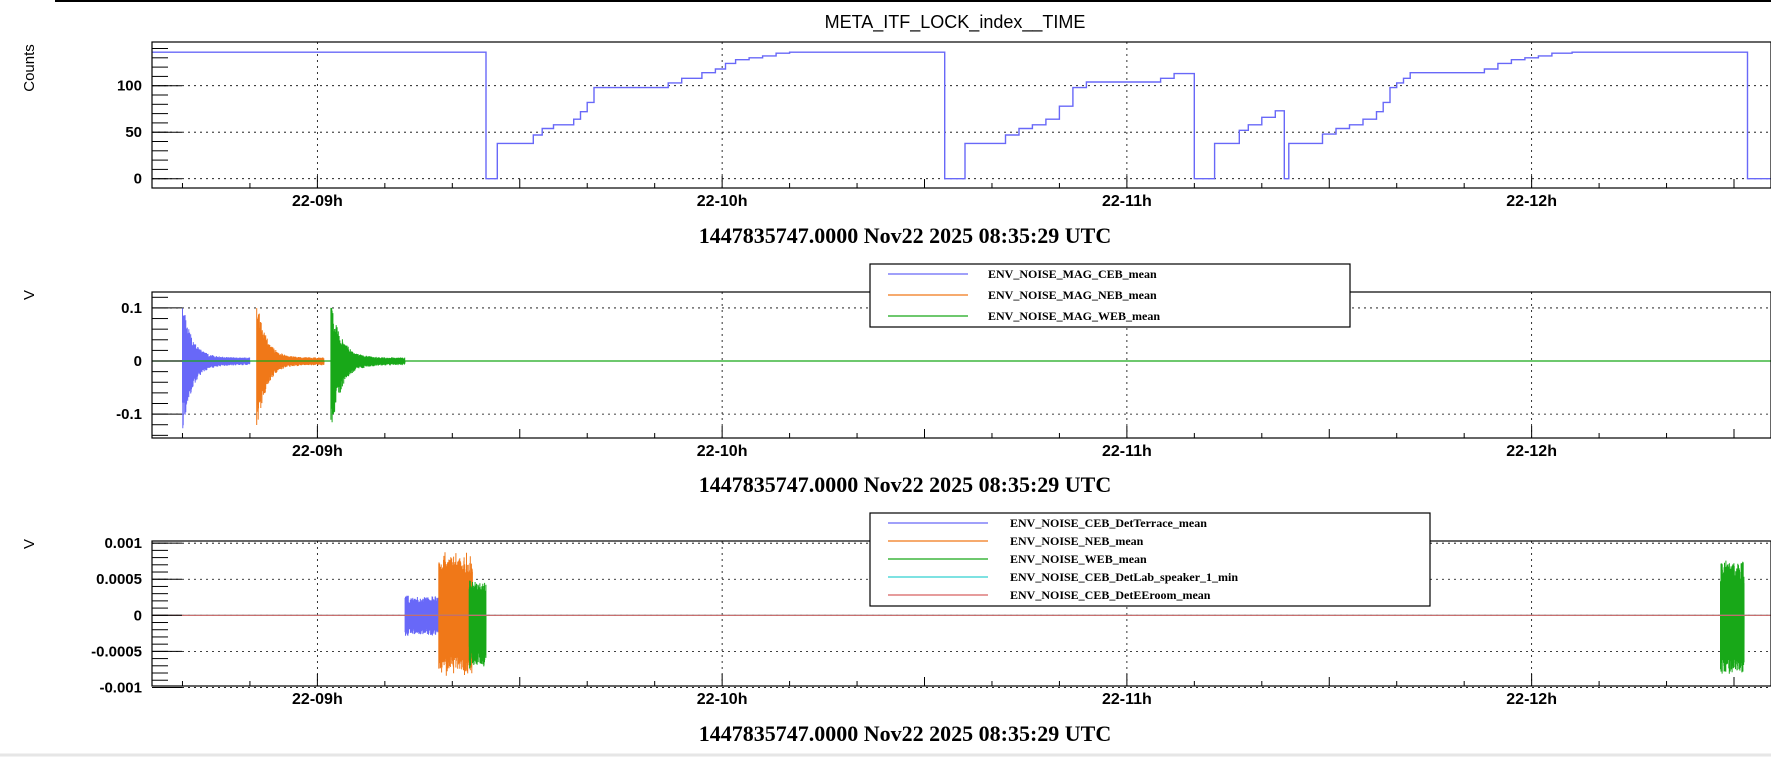 The image size is (1771, 757). I want to click on y-tick-label: 50, so click(133, 132).